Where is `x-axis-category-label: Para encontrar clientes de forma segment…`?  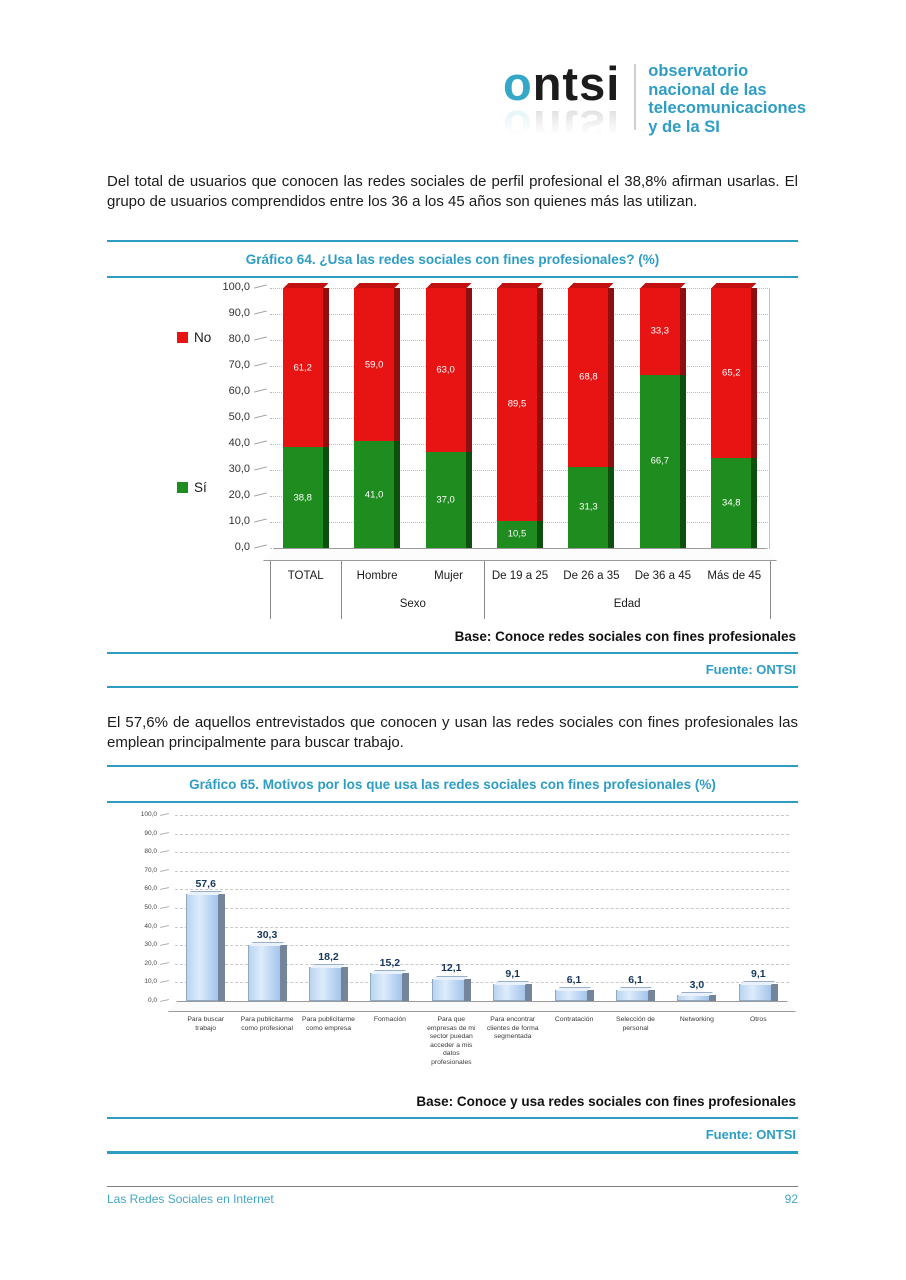
x-axis-category-label: Para encontrar clientes de forma segment… is located at coordinates (512, 1028).